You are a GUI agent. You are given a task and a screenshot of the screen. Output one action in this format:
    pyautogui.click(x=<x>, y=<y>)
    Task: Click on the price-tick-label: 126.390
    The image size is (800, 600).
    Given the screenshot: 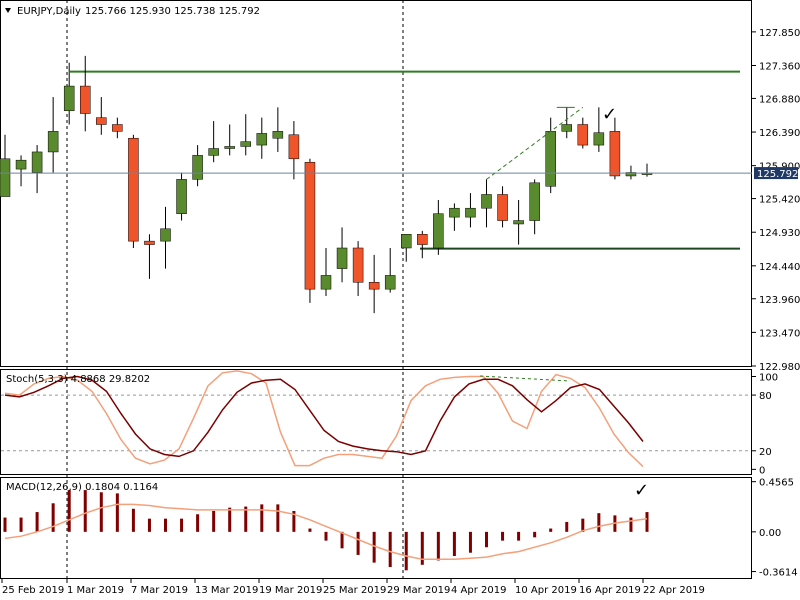 What is the action you would take?
    pyautogui.click(x=779, y=133)
    